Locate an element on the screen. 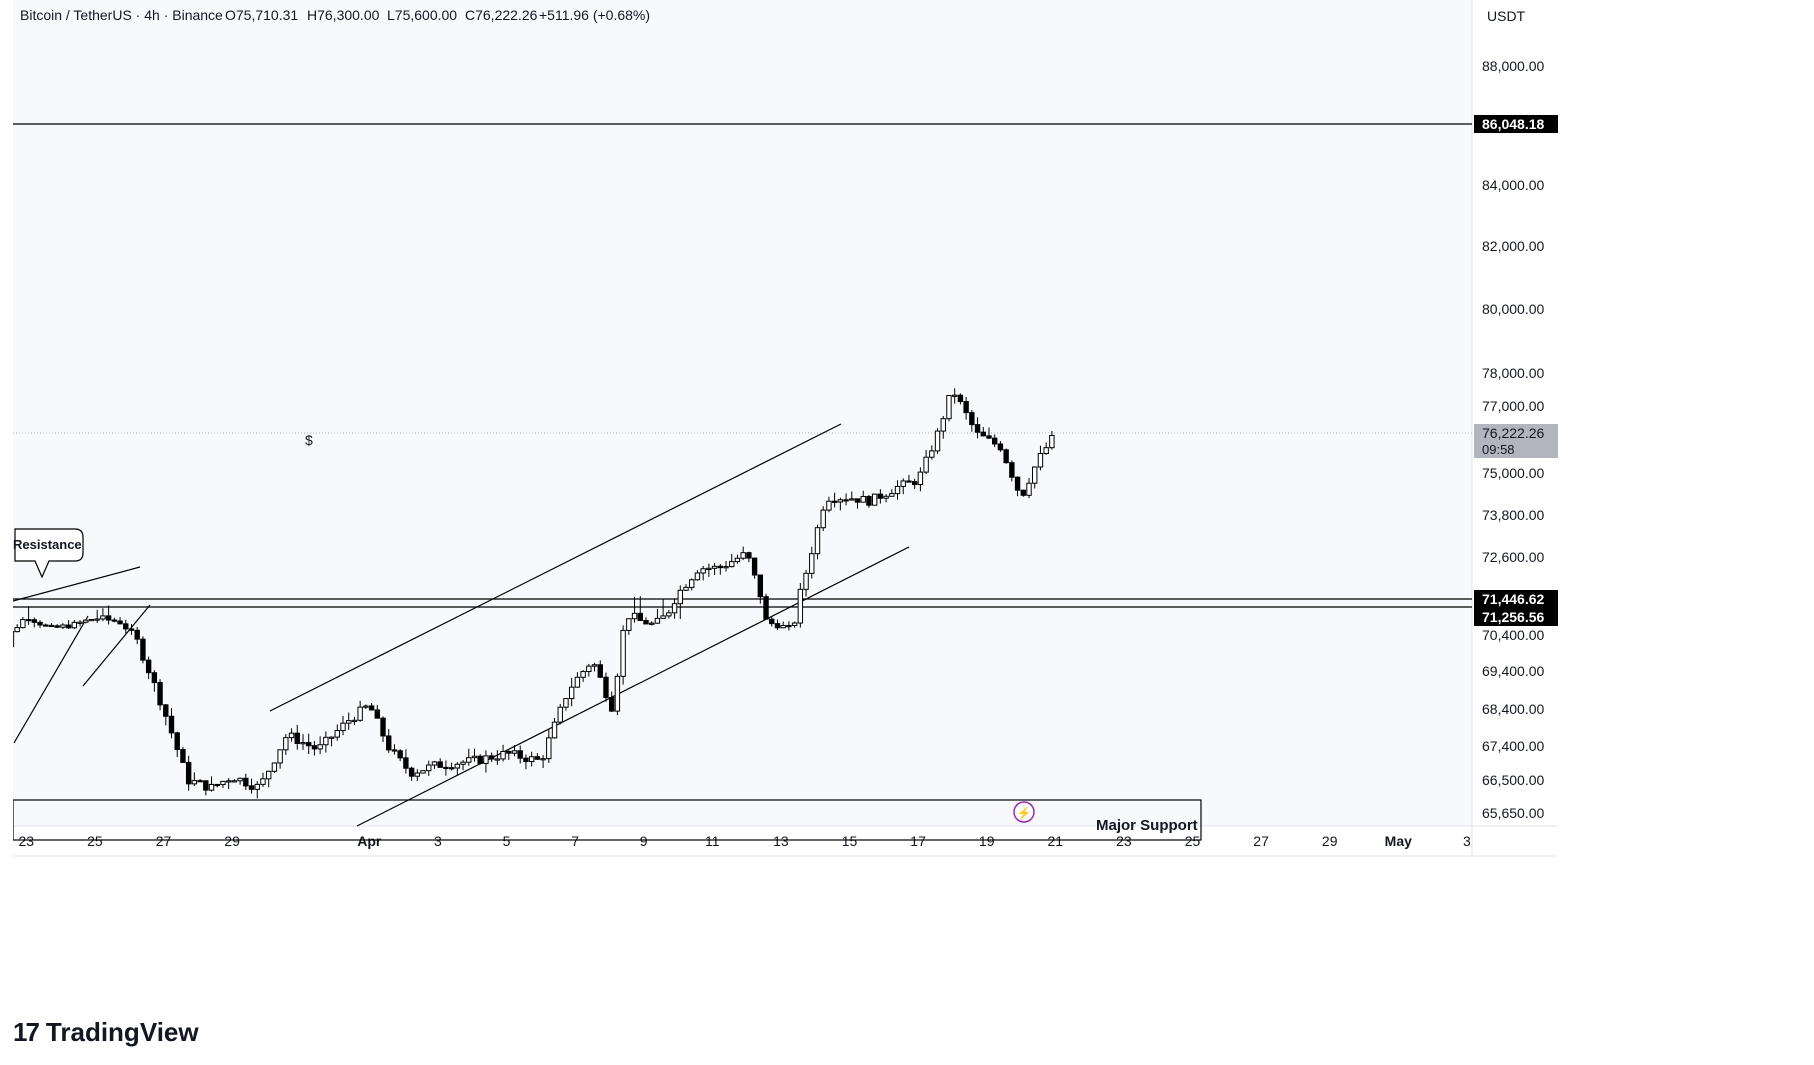  resistance-callout is located at coordinates (49, 553).